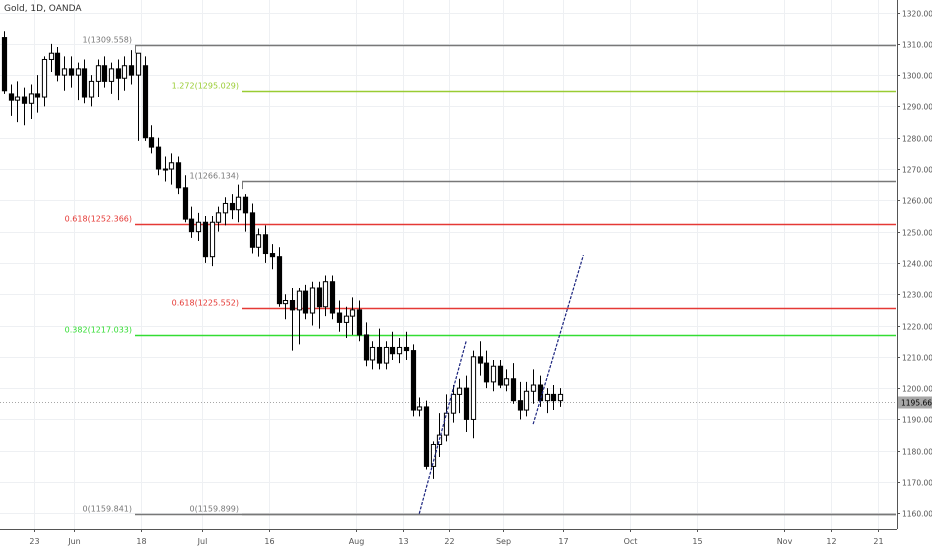 This screenshot has width=932, height=554. I want to click on x-tick-label: 16, so click(269, 541).